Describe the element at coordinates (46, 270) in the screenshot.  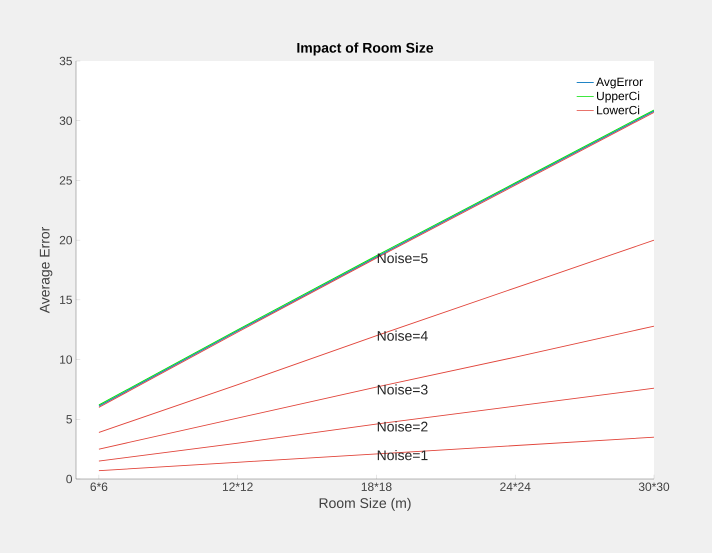
I see `y-axis-title: Average Error` at that location.